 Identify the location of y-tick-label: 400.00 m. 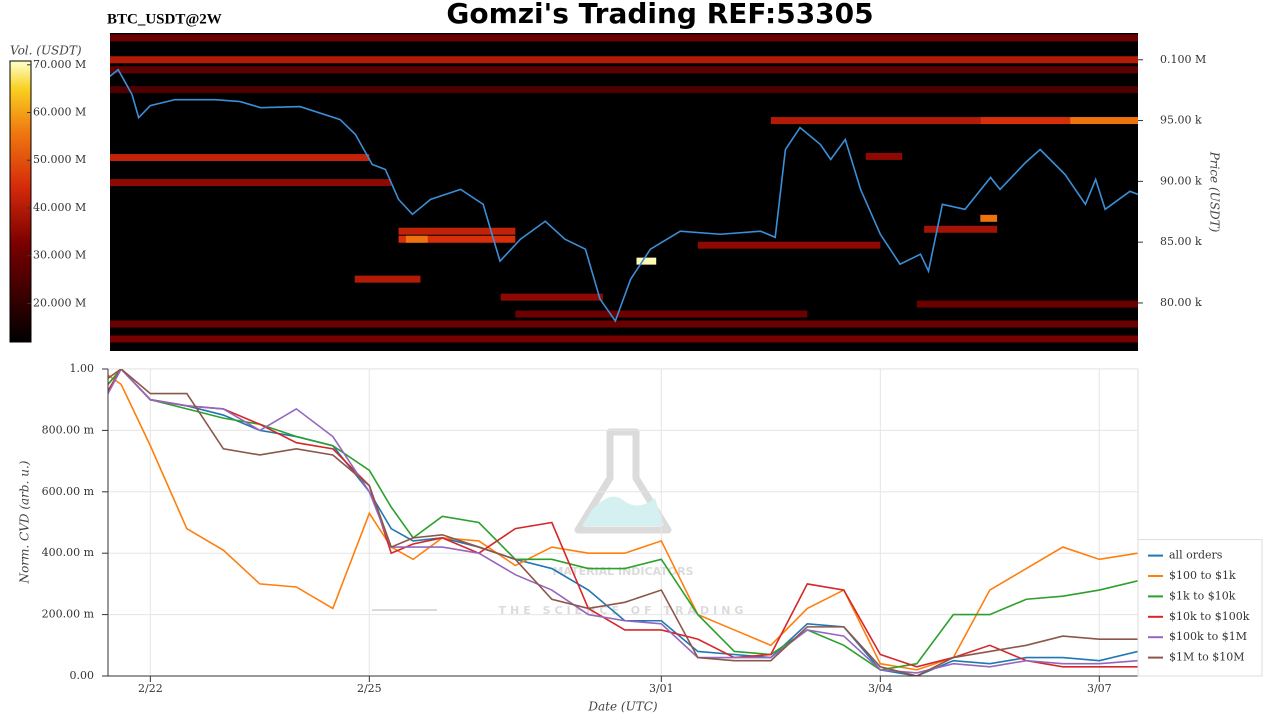
(68, 552).